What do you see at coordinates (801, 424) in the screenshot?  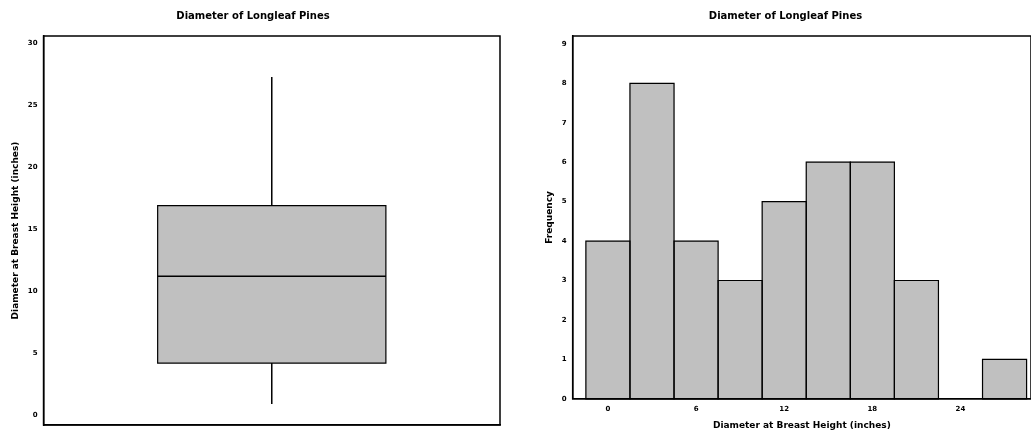 I see `x-axis-title: Diameter at Breast Height (inches)` at bounding box center [801, 424].